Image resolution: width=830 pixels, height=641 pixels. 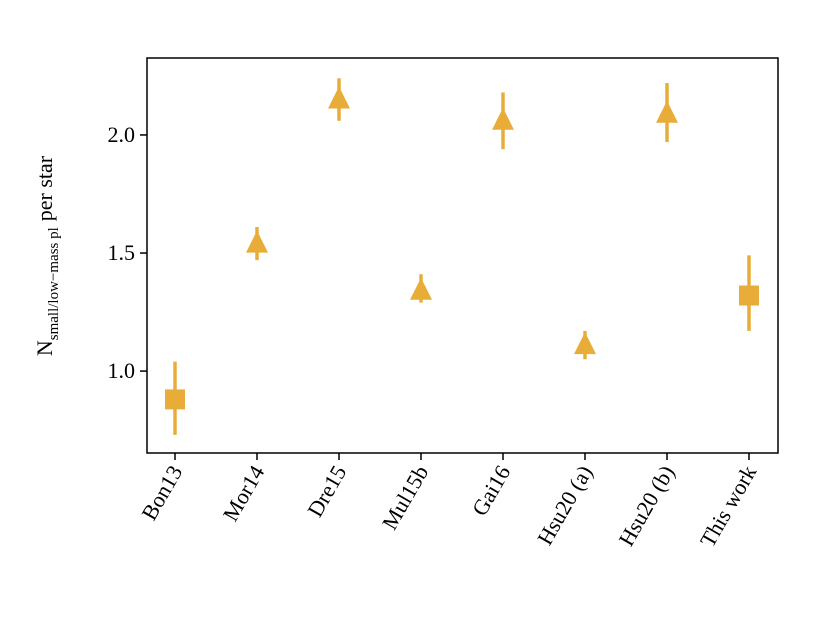 What do you see at coordinates (564, 505) in the screenshot?
I see `x-tick-label: Hsu20 (a)` at bounding box center [564, 505].